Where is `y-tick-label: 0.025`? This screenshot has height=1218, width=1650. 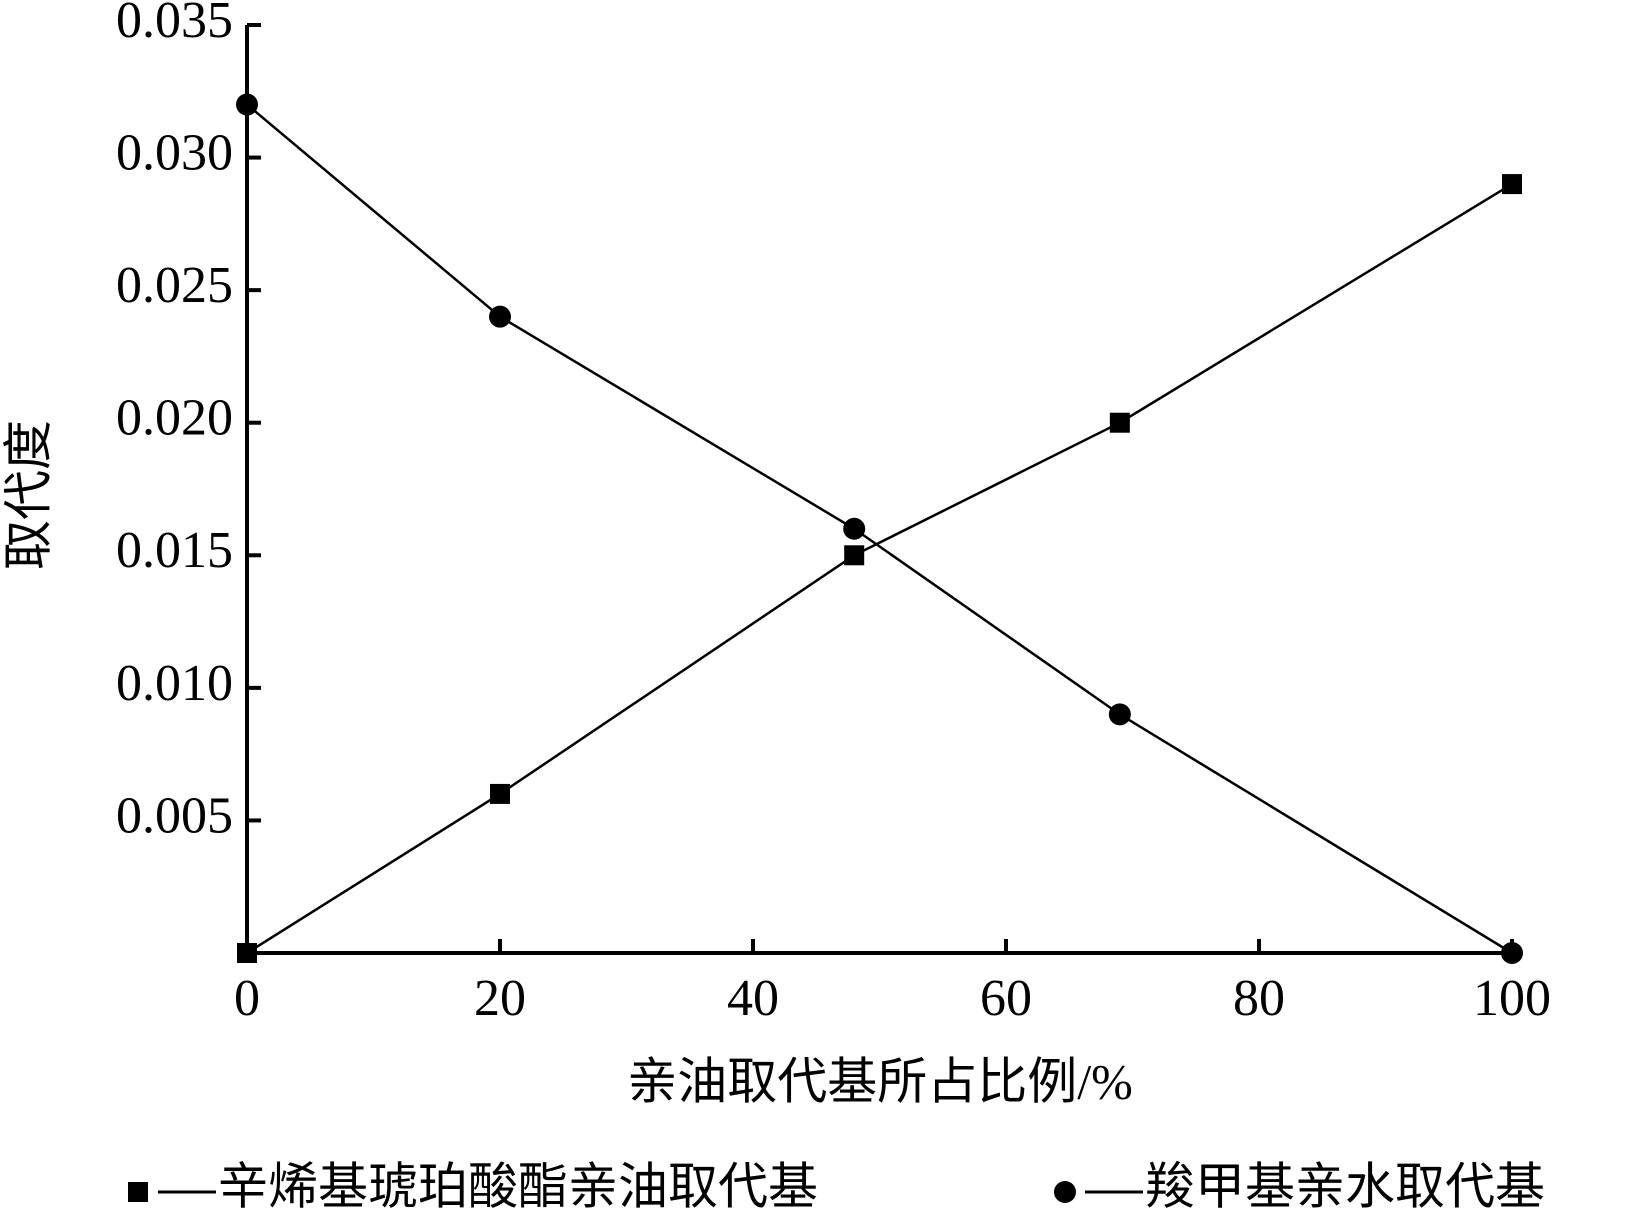
y-tick-label: 0.025 is located at coordinates (174, 285).